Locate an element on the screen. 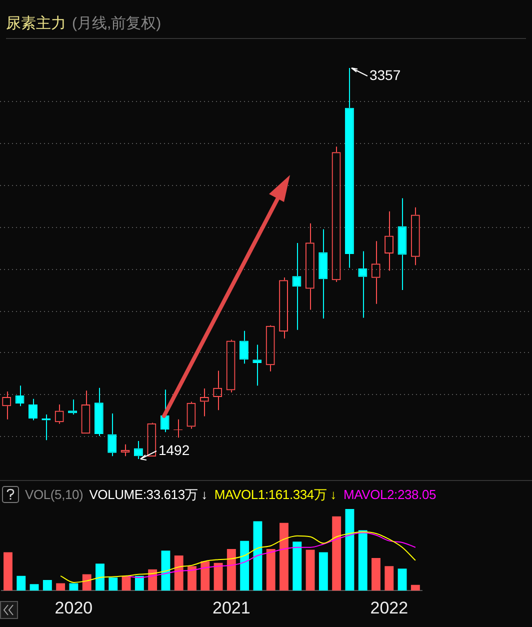 The width and height of the screenshot is (532, 627). text: VOLUME:33.613万 ↓ is located at coordinates (148, 494).